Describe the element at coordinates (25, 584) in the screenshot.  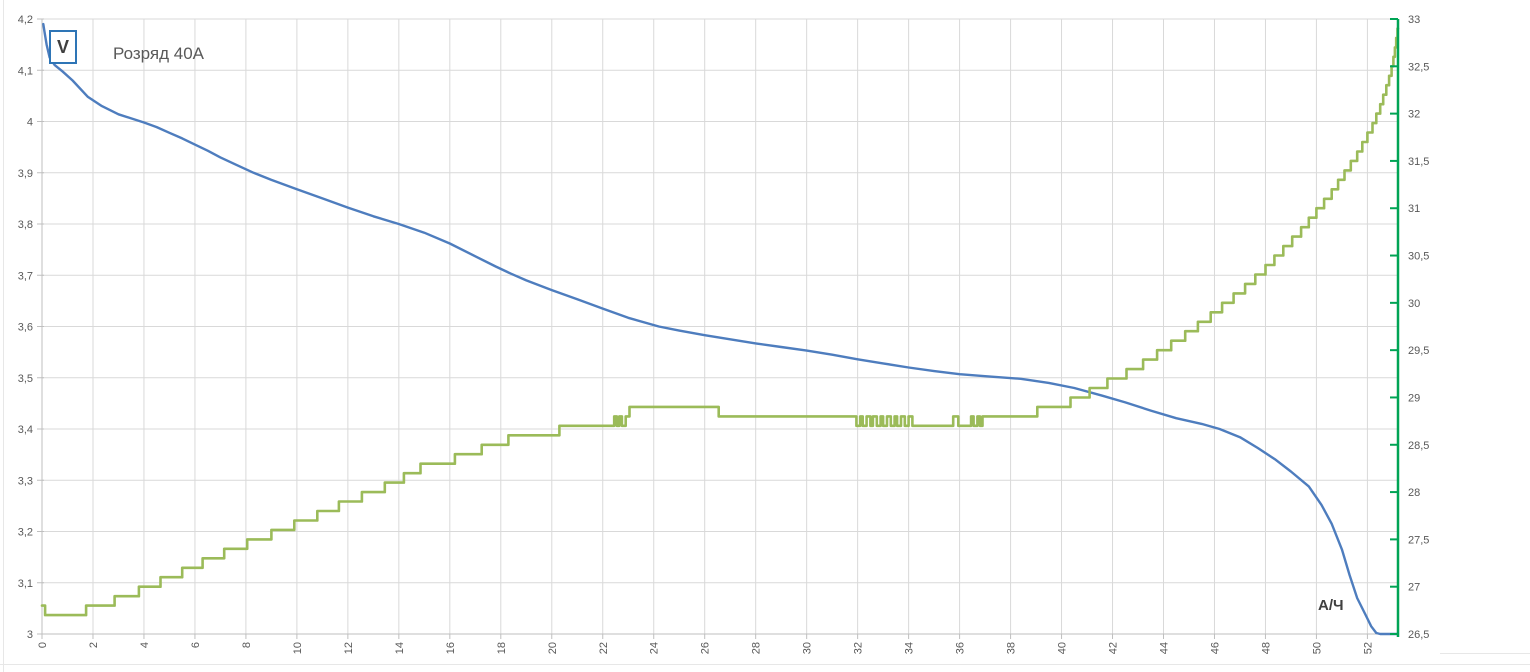
I see `y-left-tick-label: 3,1` at that location.